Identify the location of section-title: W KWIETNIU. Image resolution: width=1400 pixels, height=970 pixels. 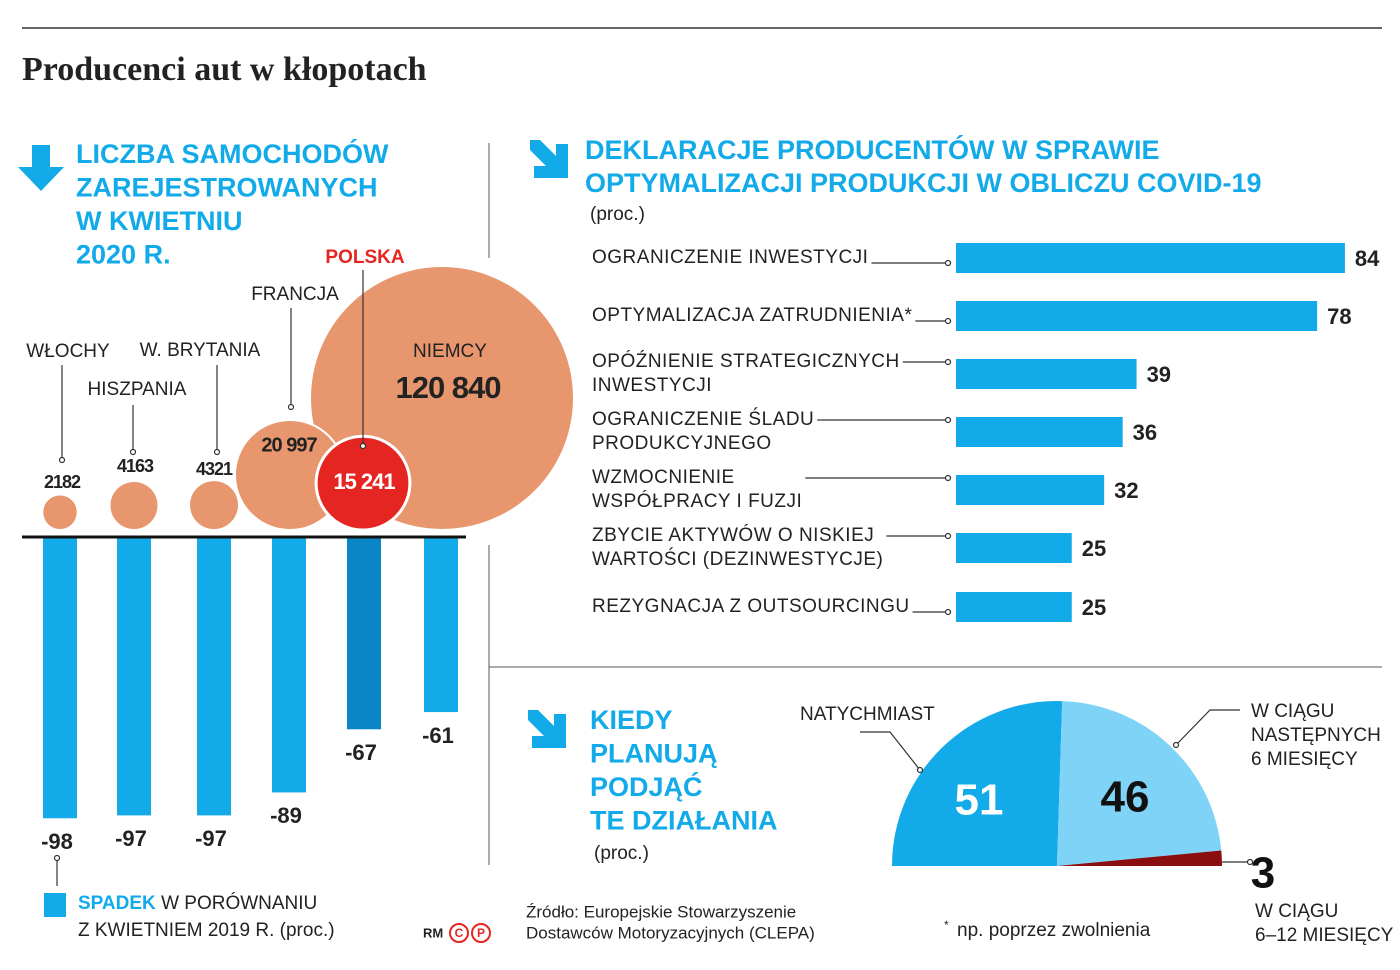
(159, 221).